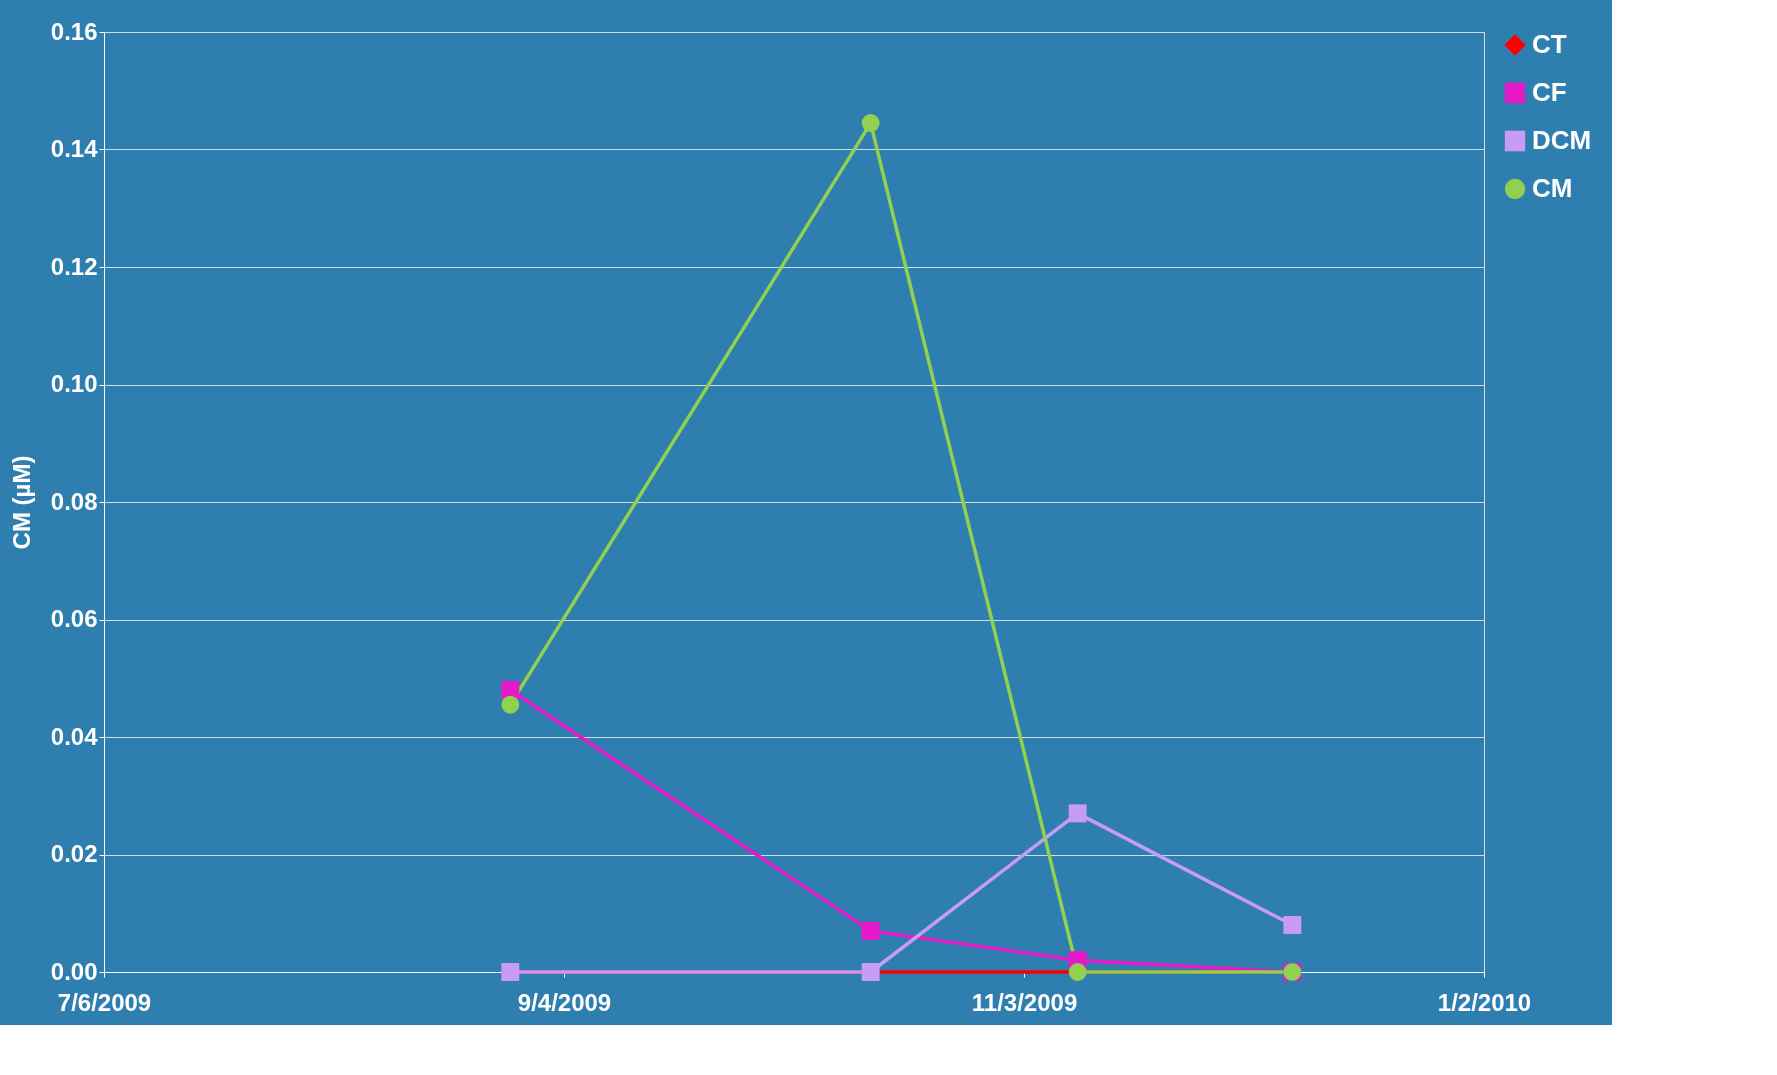 The width and height of the screenshot is (1777, 1075). Describe the element at coordinates (74, 853) in the screenshot. I see `y-tick-label: 0.02` at that location.